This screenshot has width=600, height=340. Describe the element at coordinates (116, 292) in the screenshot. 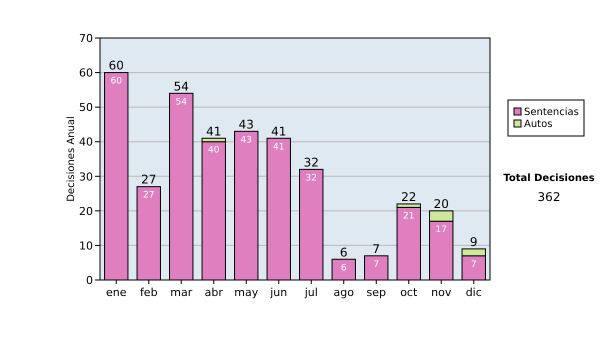

I see `x-tick-label: ene` at that location.